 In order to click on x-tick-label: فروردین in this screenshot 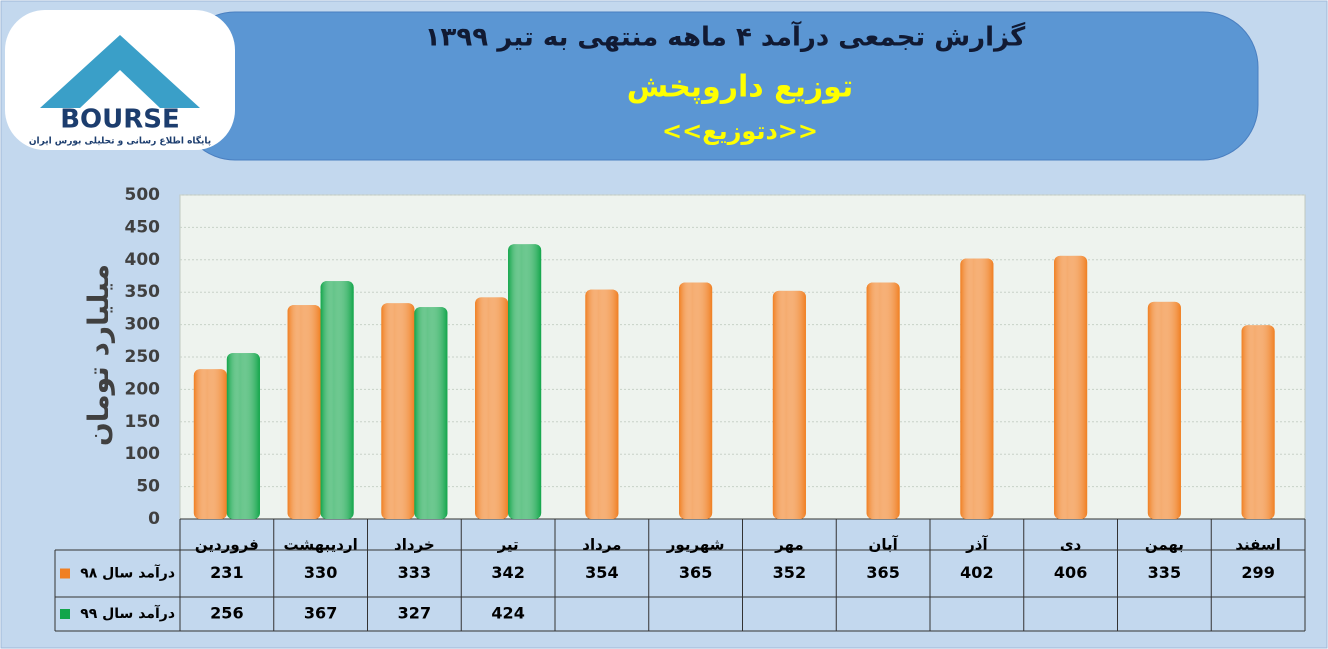, I will do `click(227, 545)`.